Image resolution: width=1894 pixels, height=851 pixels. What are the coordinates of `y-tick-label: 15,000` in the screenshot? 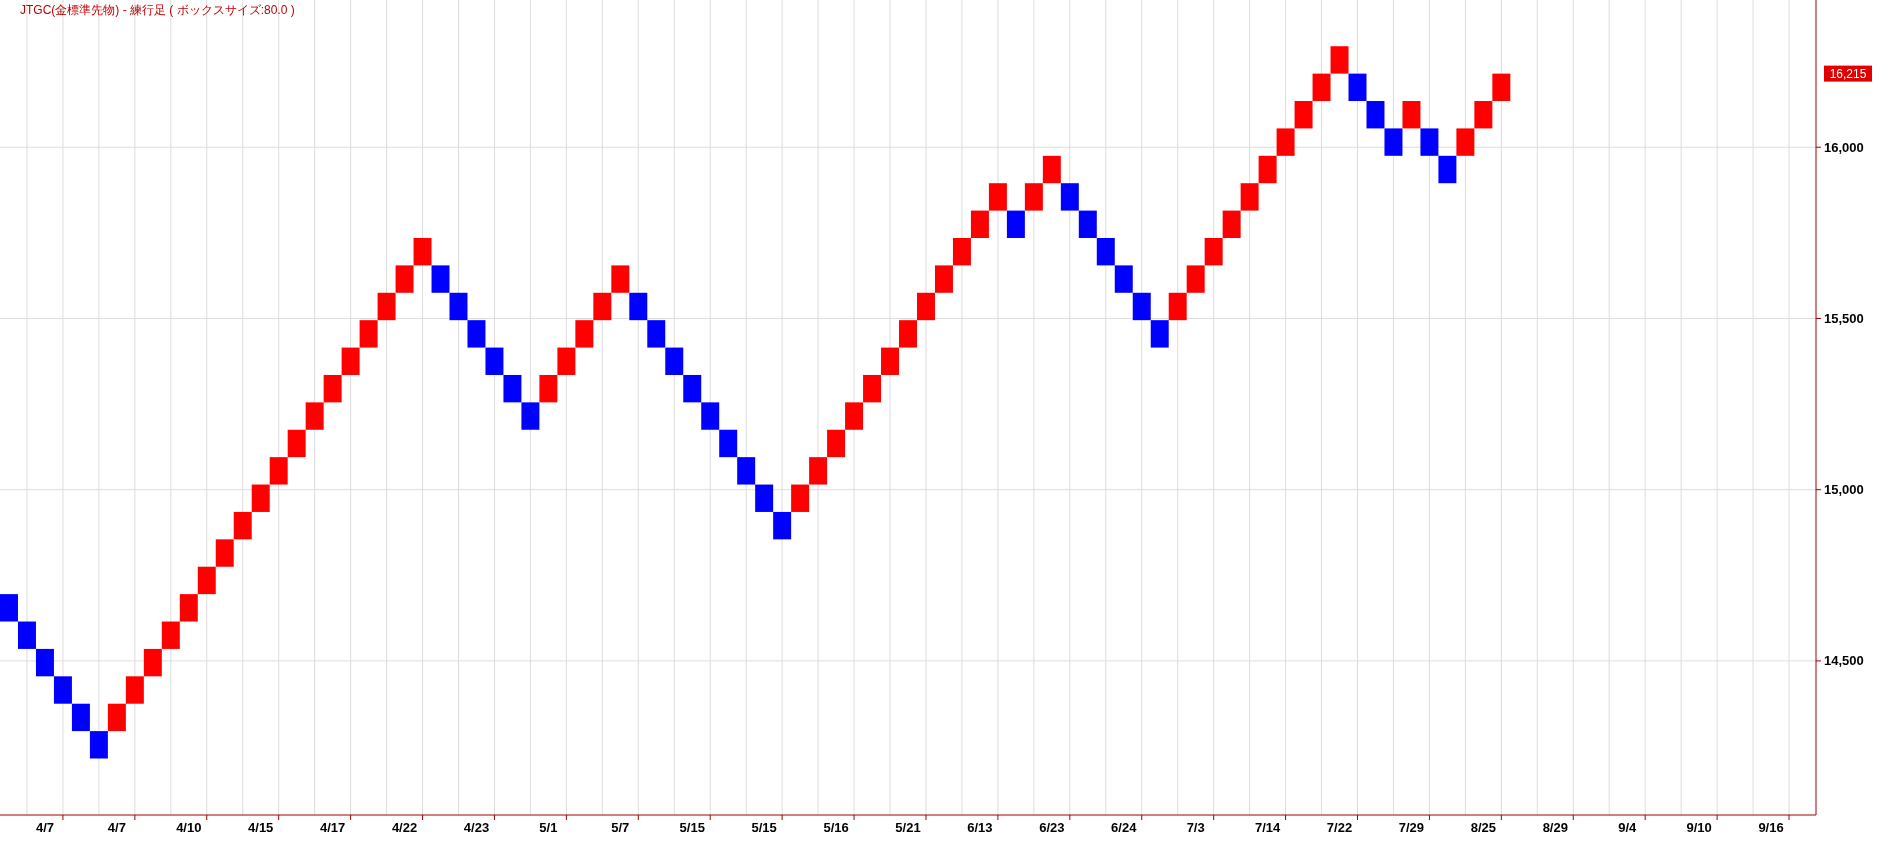 It's located at (1844, 490).